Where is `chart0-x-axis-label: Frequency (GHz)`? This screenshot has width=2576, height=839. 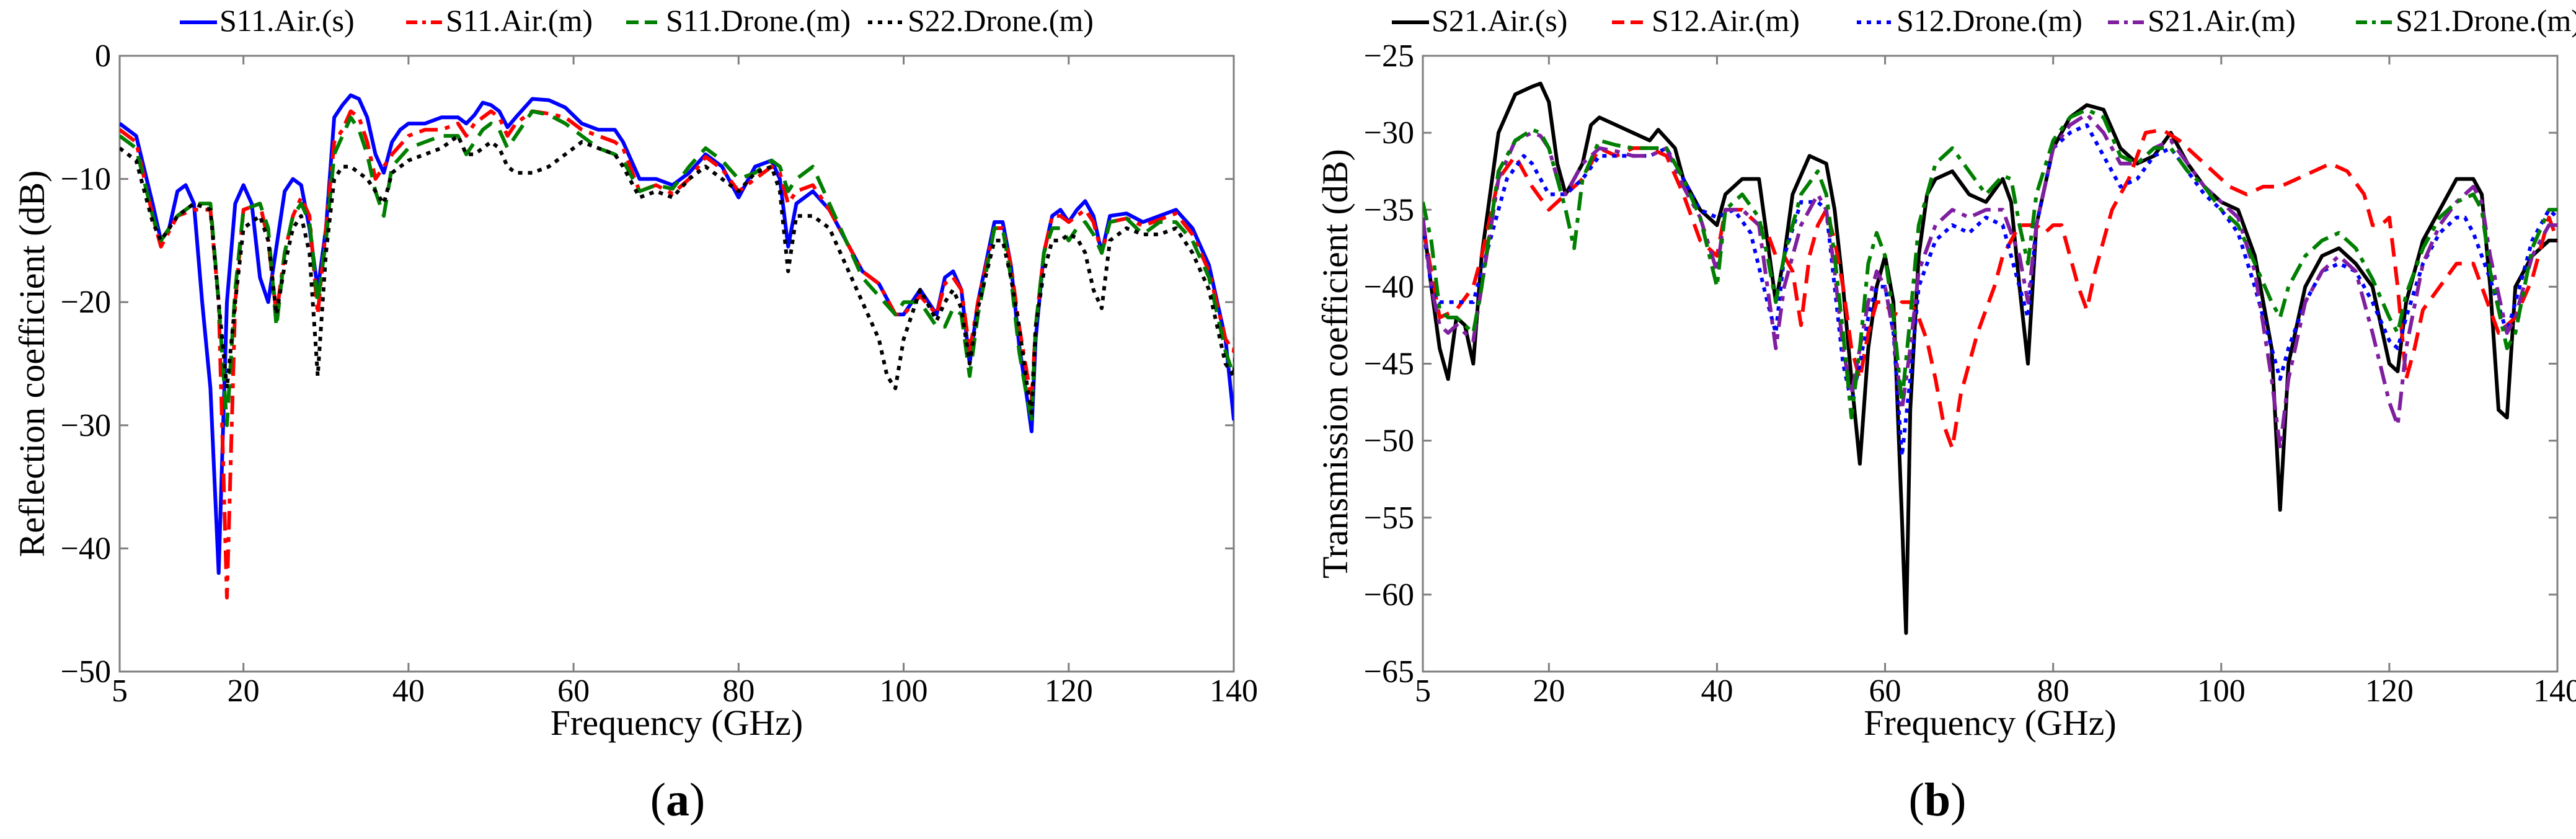 chart0-x-axis-label: Frequency (GHz) is located at coordinates (677, 723).